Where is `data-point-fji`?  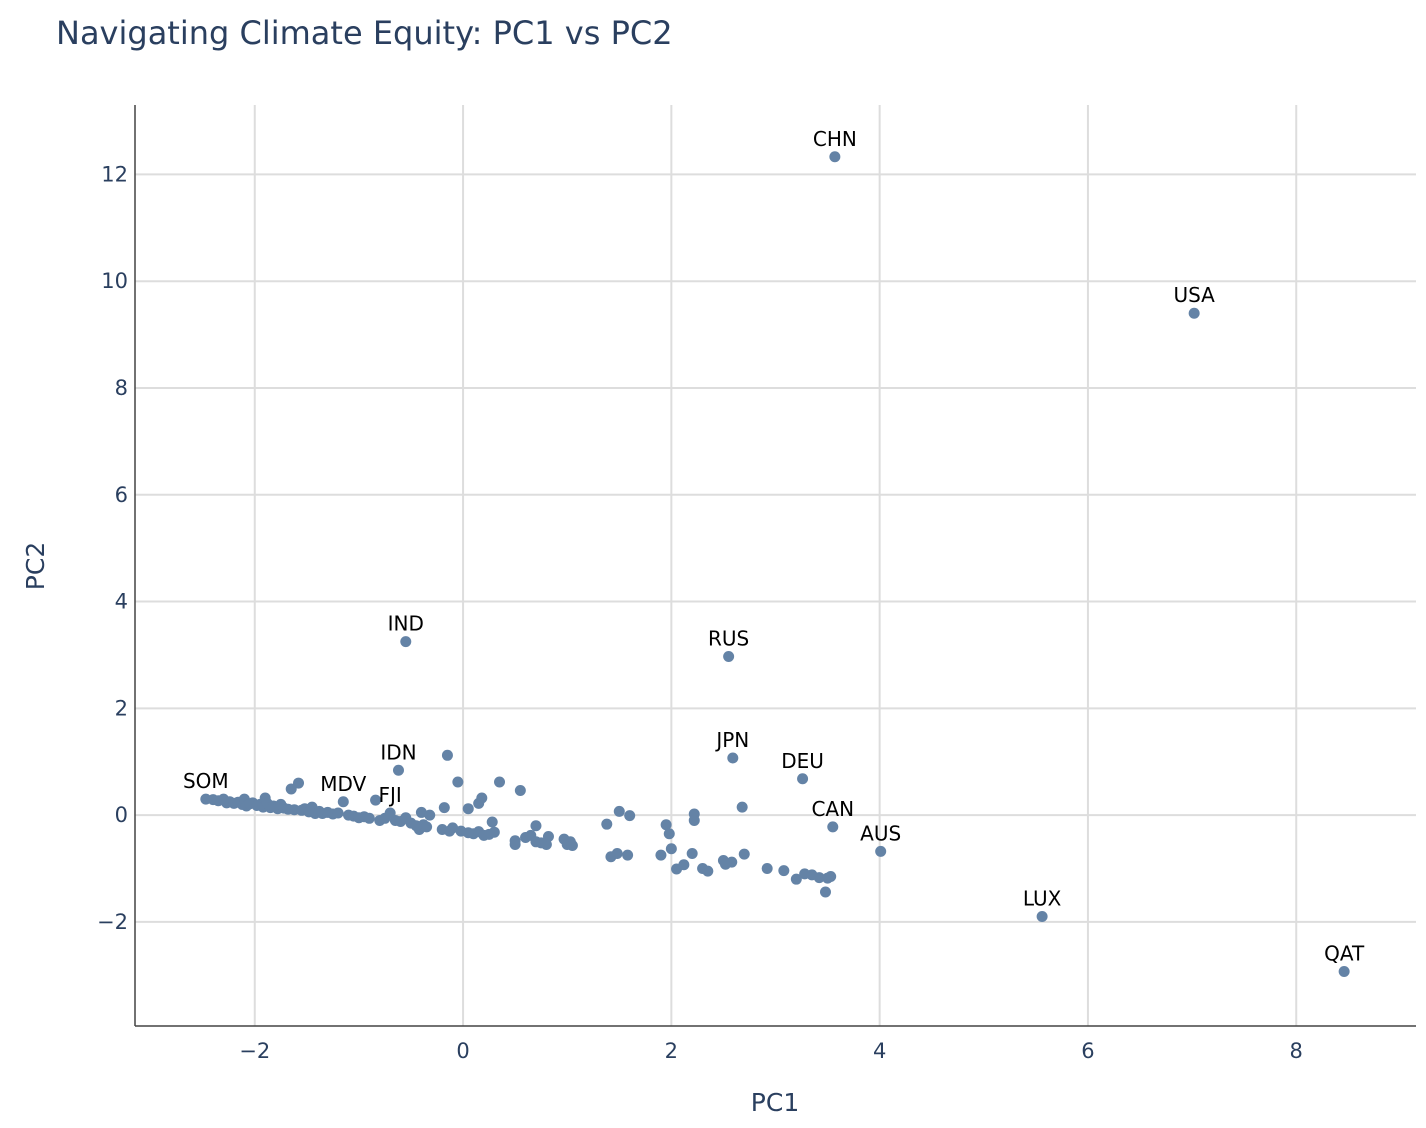
data-point-fji is located at coordinates (390, 813).